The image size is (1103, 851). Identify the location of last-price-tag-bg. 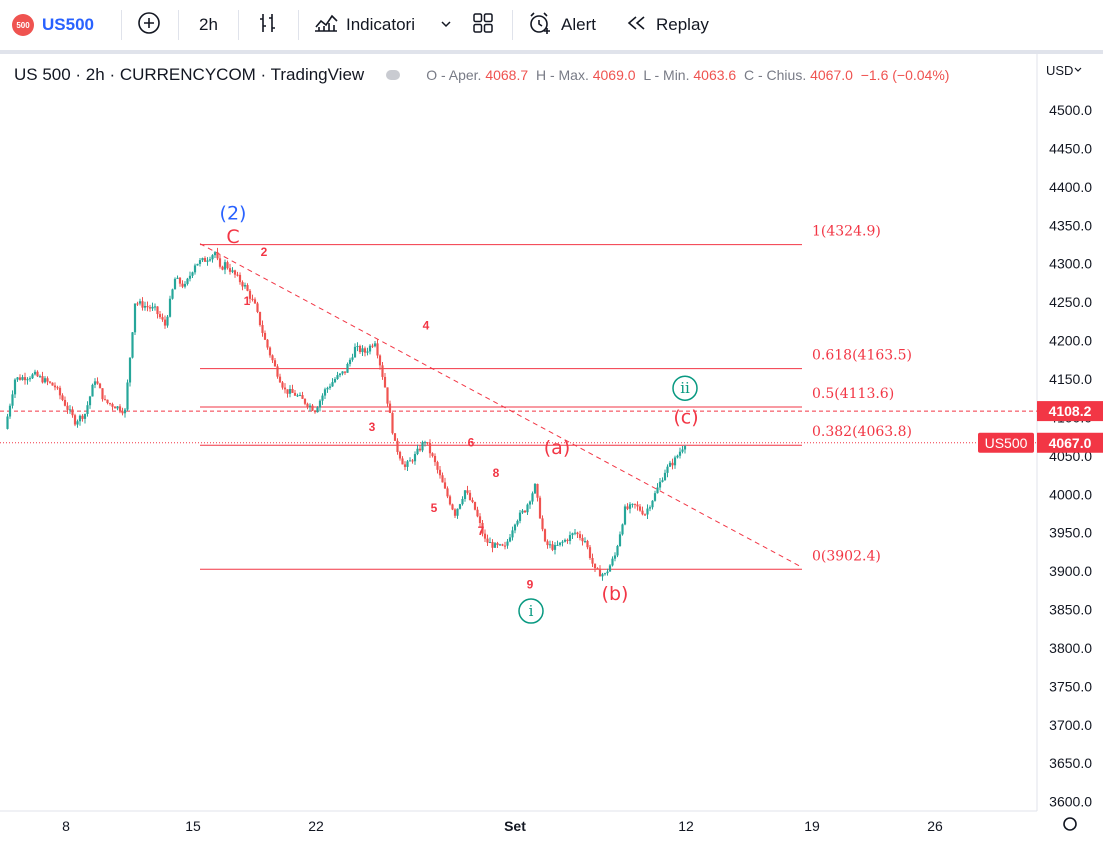
(1070, 442).